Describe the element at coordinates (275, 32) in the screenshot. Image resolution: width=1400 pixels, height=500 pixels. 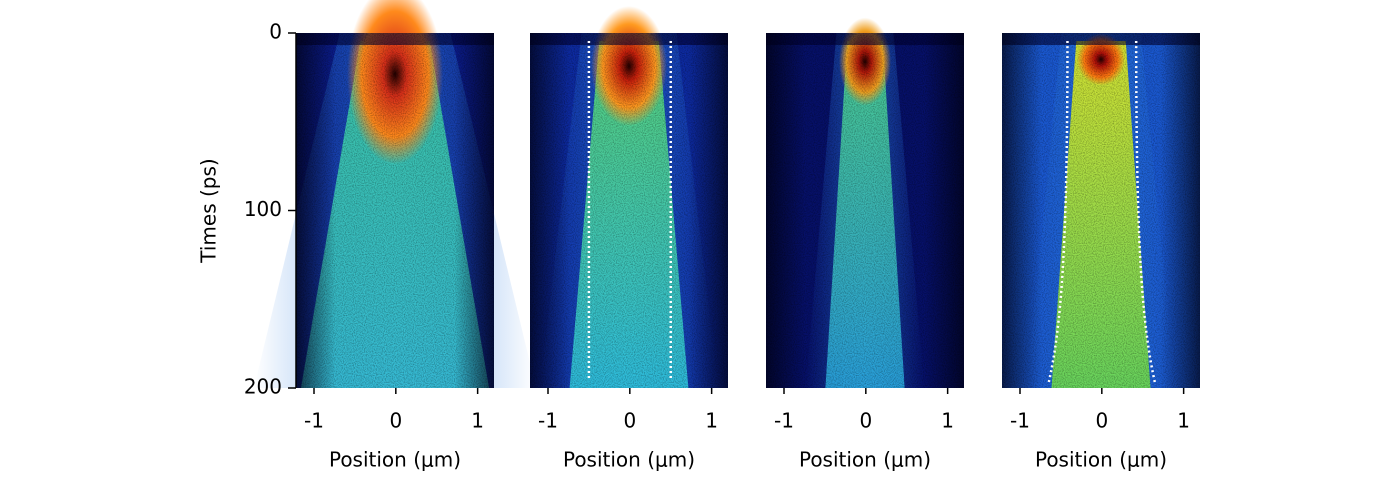
I see `y-tick-label: 0` at that location.